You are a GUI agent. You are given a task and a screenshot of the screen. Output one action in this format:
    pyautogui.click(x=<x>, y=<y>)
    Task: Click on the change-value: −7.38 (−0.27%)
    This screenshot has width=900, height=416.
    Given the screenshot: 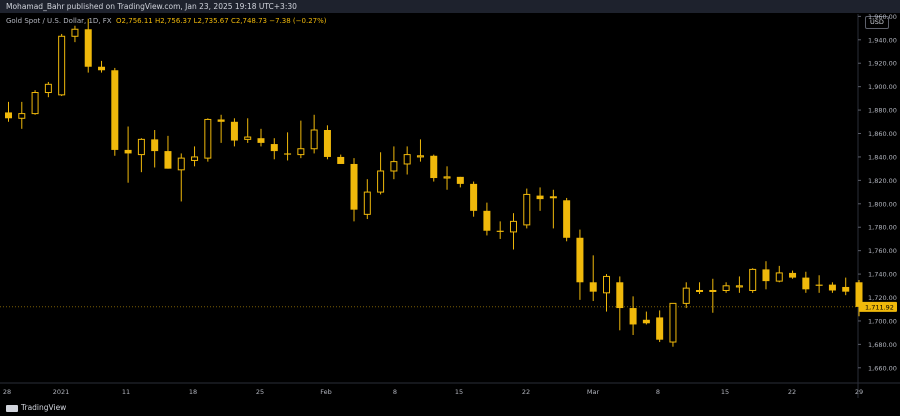 What is the action you would take?
    pyautogui.click(x=298, y=21)
    